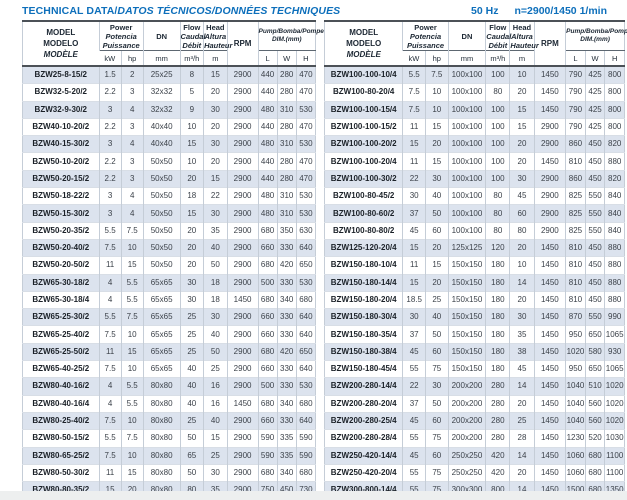  Describe the element at coordinates (61, 247) in the screenshot. I see `model-cell: BZW50-20-40/2` at that location.